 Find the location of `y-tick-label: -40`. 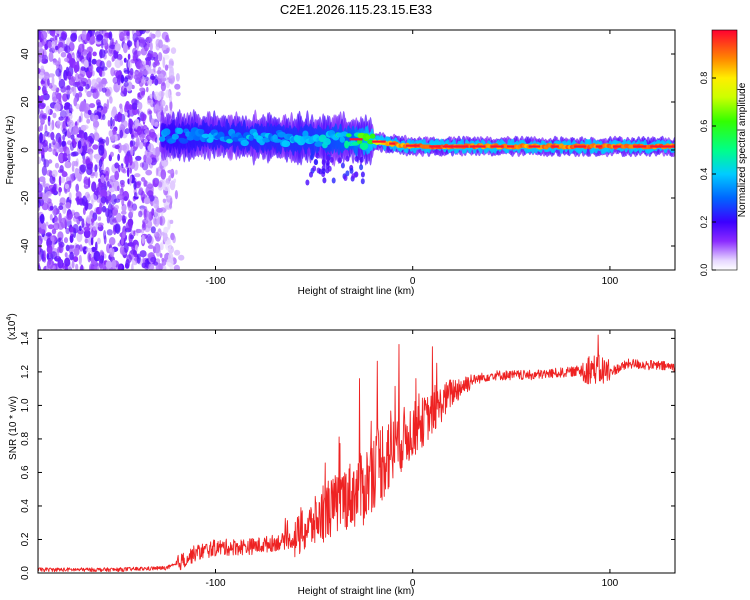

y-tick-label: -40 is located at coordinates (25, 245).